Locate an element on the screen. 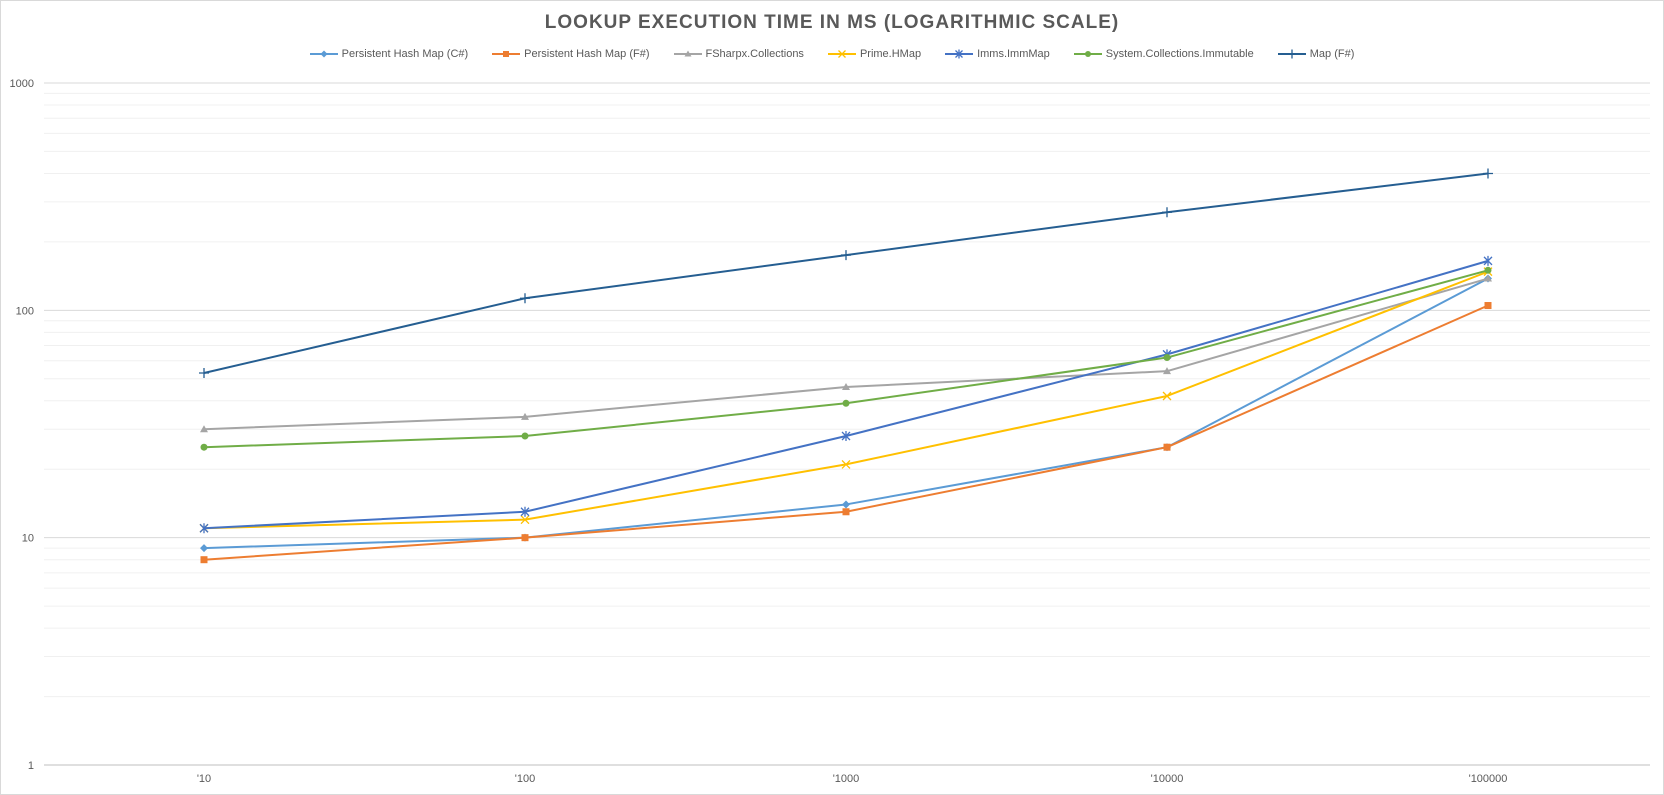 The height and width of the screenshot is (795, 1664). legend-item: System.Collections.Immutable is located at coordinates (1163, 54).